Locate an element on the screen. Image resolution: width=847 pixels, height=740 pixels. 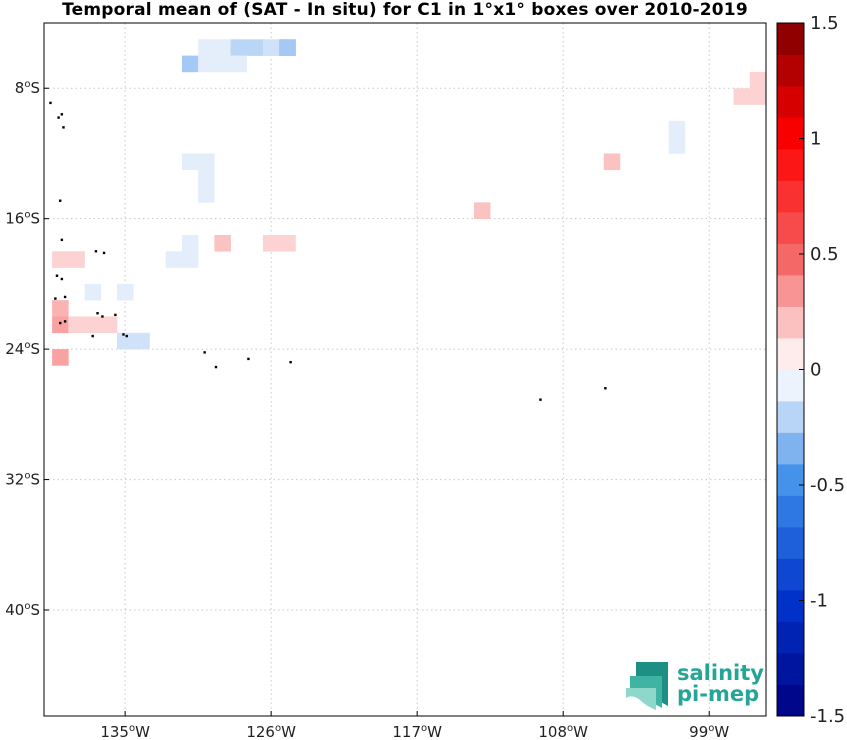
colorbar: 1.5 1 0.5 0 -0.5 -1 -1.5 is located at coordinates (810, 370).